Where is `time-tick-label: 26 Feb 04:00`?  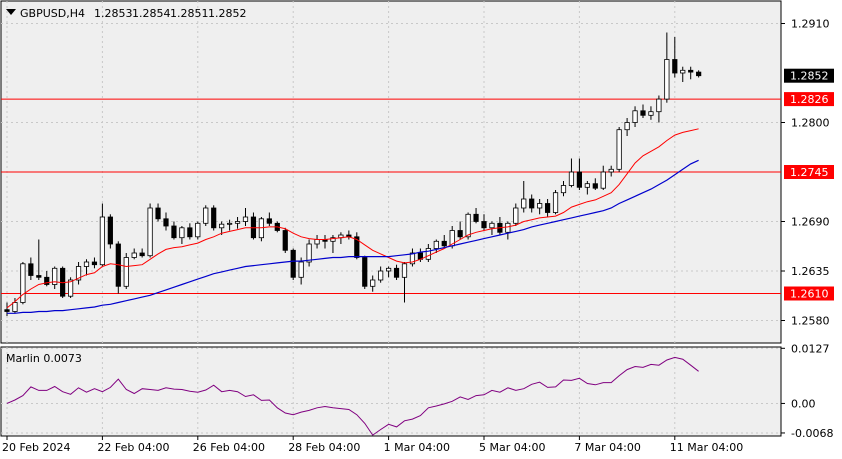 time-tick-label: 26 Feb 04:00 is located at coordinates (229, 447).